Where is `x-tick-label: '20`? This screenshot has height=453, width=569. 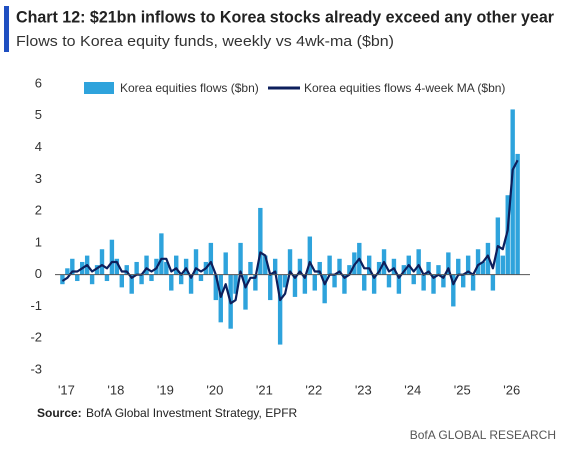
x-tick-label: '20 is located at coordinates (214, 389).